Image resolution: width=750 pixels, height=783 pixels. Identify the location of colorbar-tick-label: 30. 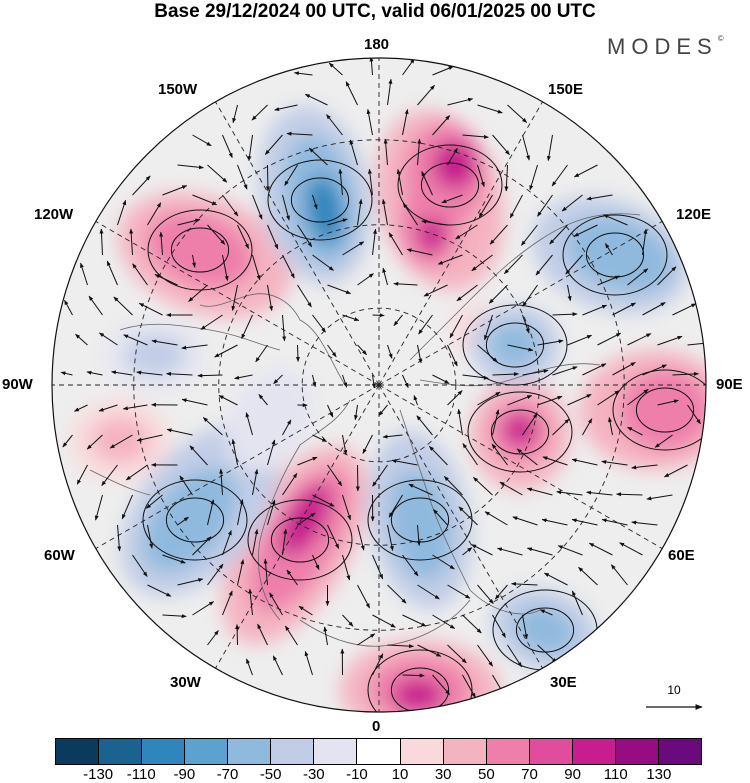
(443, 774).